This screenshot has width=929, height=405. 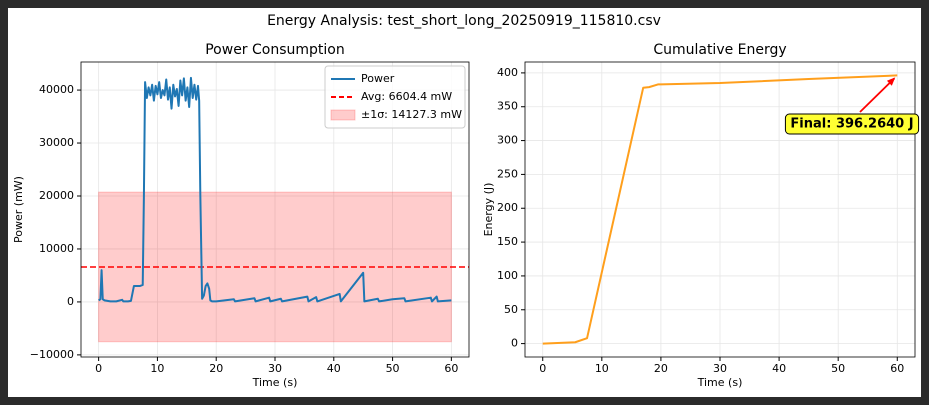 What do you see at coordinates (56, 248) in the screenshot?
I see `y-tick-label: 10000` at bounding box center [56, 248].